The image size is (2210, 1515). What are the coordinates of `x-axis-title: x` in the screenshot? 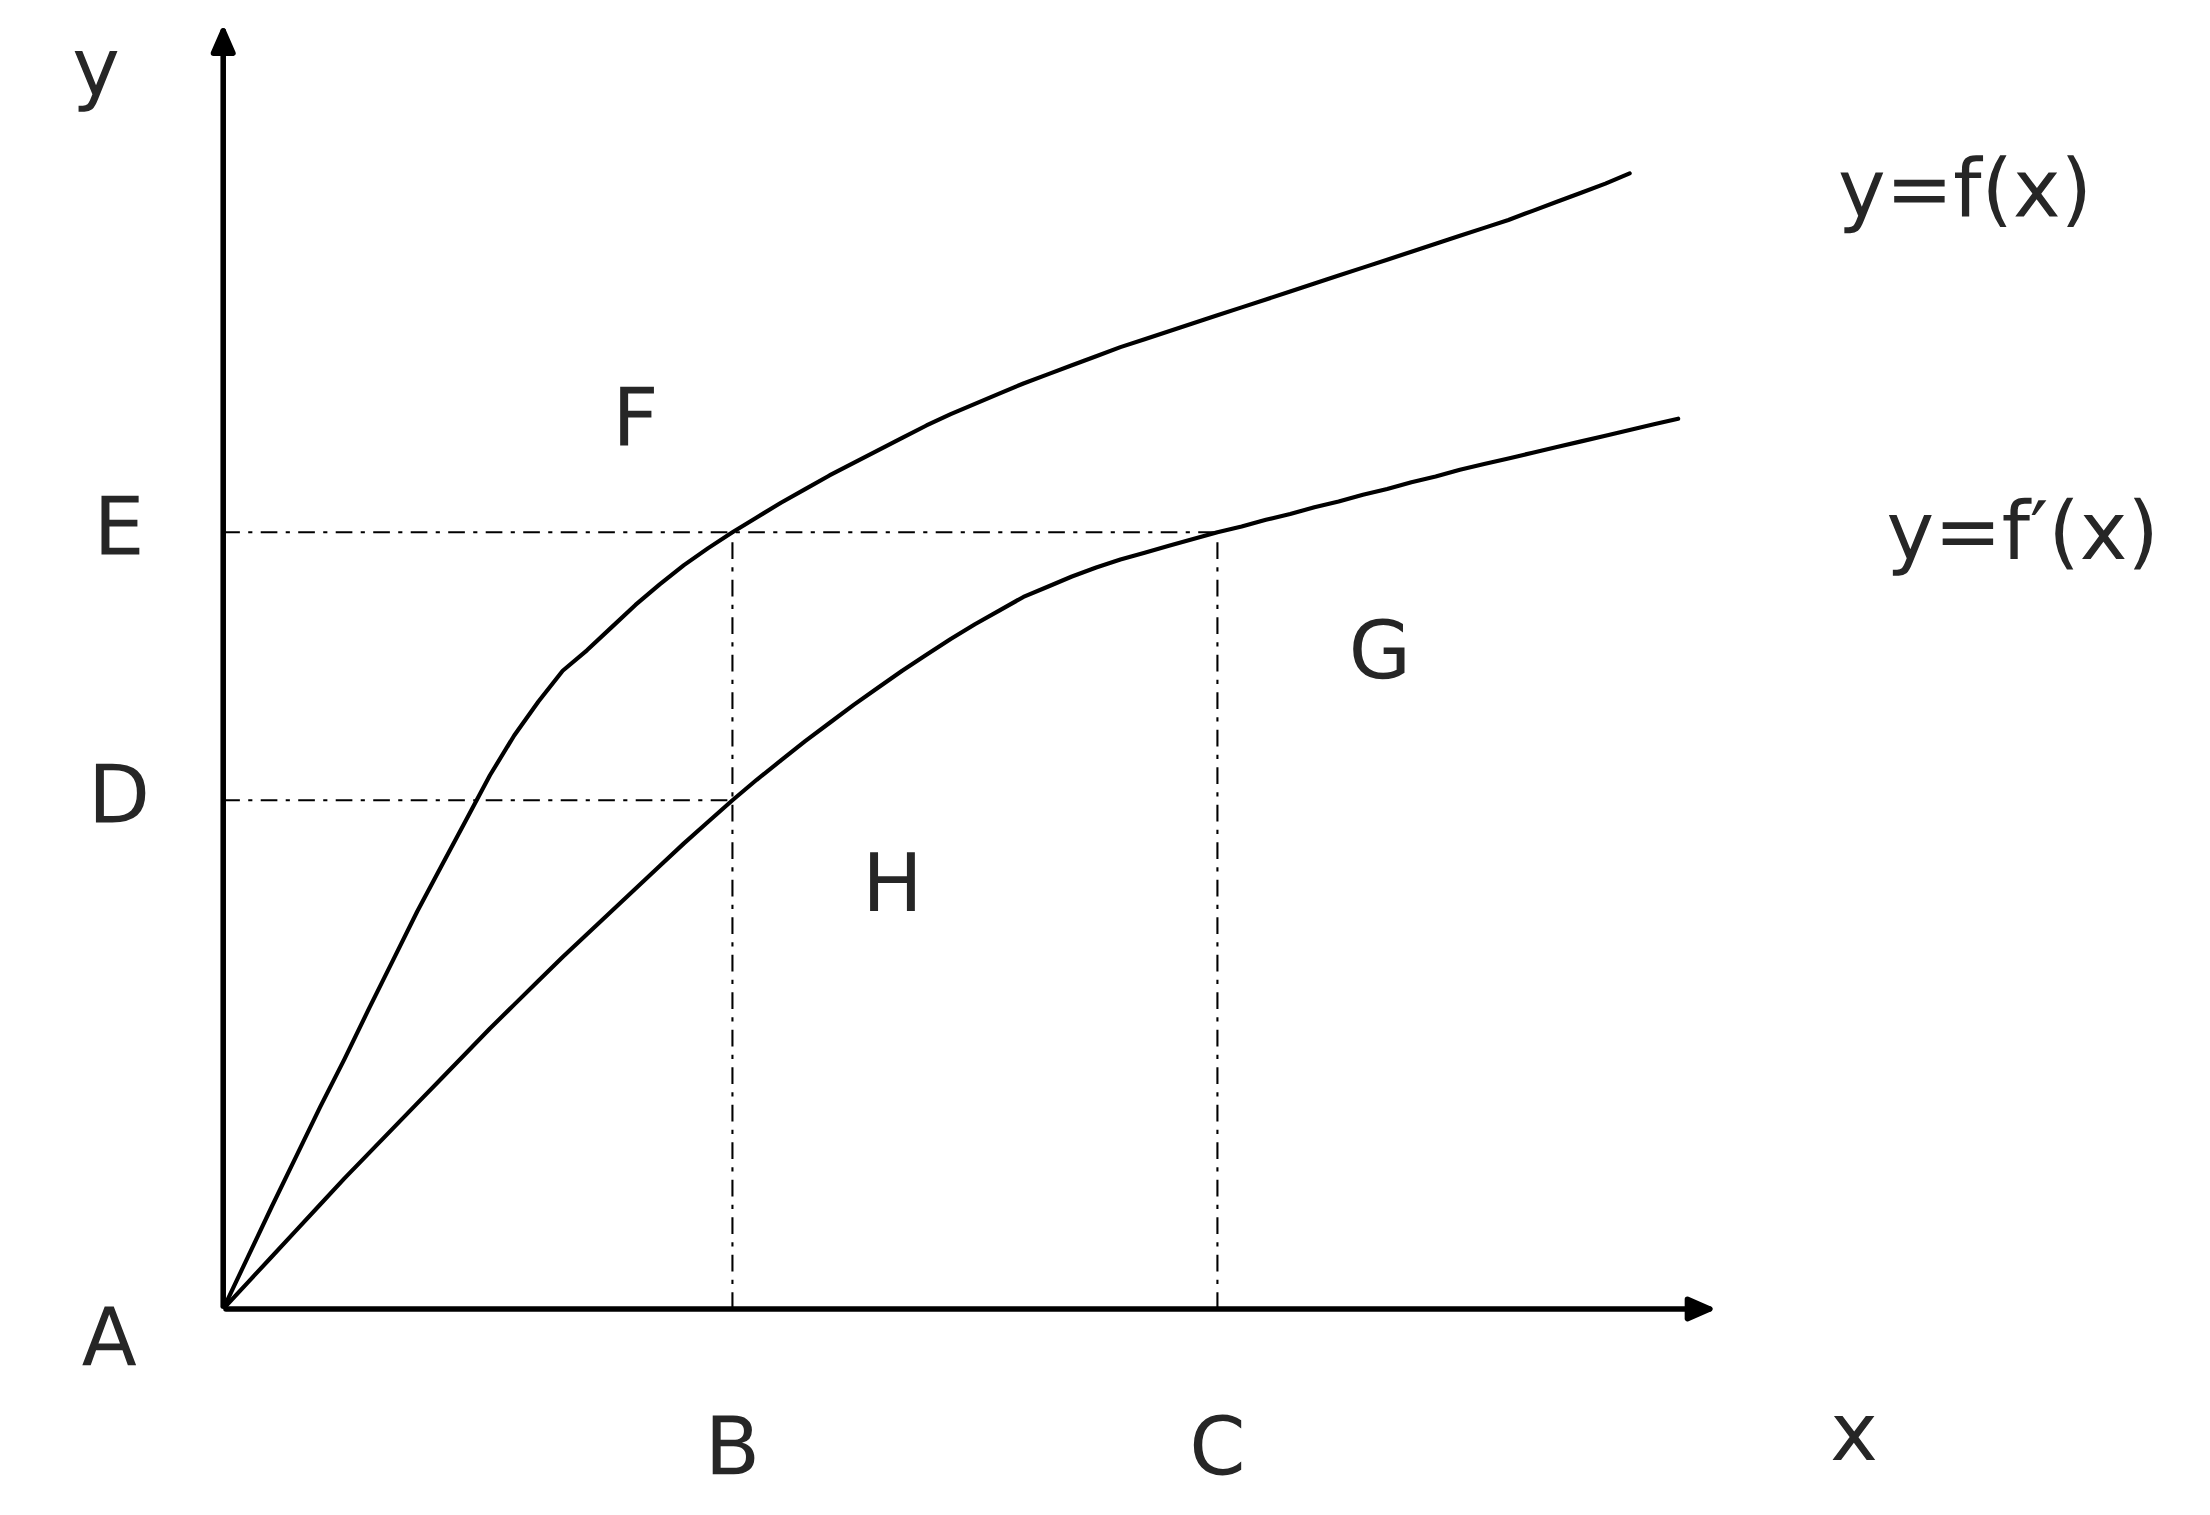 It's located at (1854, 1437).